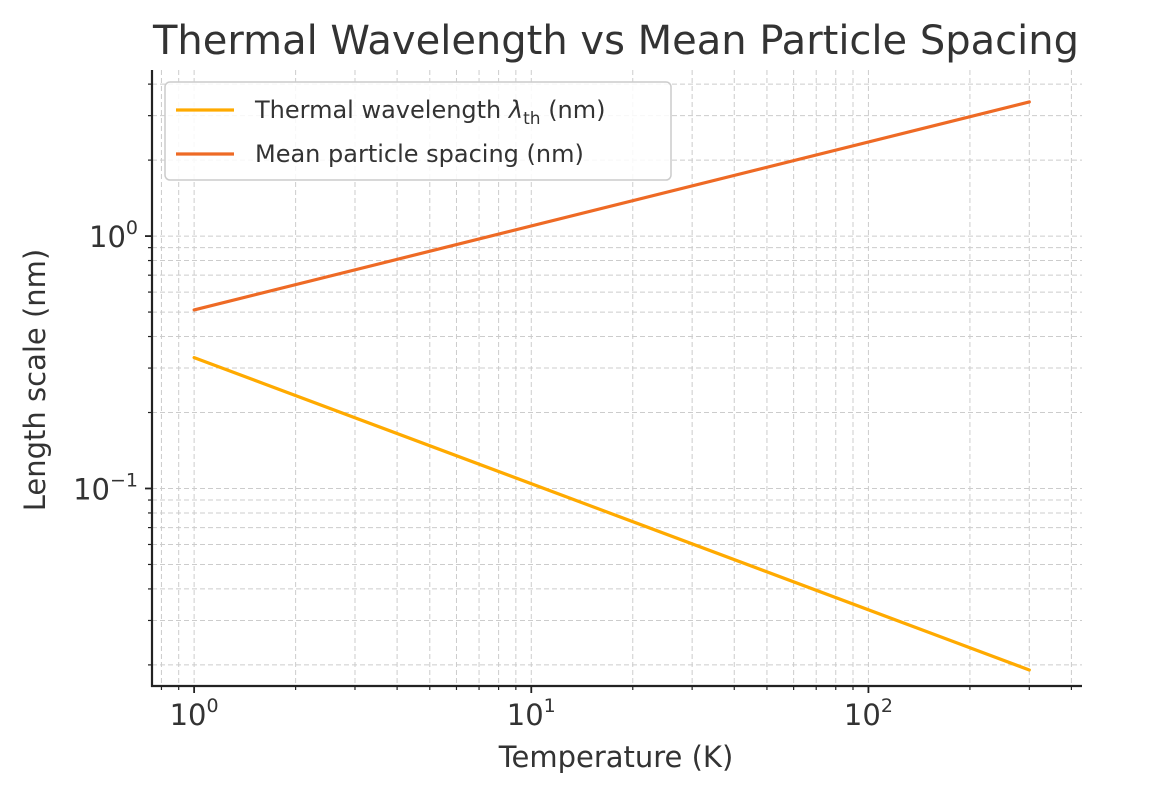 The width and height of the screenshot is (1150, 800). What do you see at coordinates (531, 713) in the screenshot?
I see `x-tick-label: 101` at bounding box center [531, 713].